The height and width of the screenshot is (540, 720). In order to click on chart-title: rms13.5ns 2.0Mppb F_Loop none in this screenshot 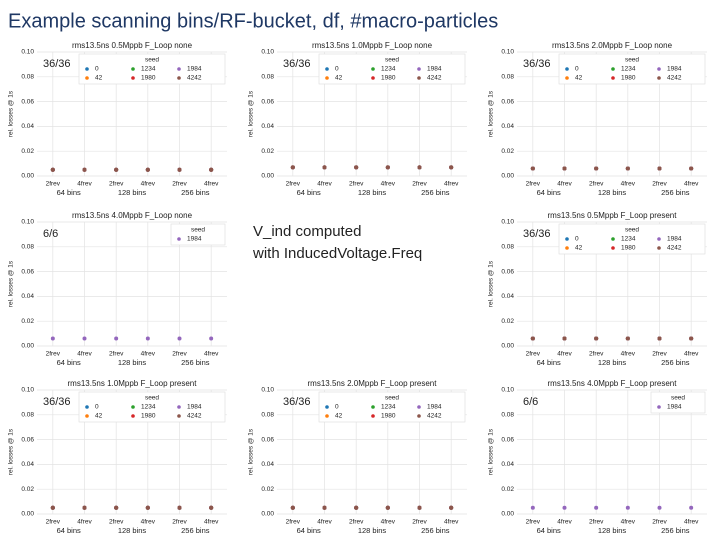, I will do `click(612, 45)`.